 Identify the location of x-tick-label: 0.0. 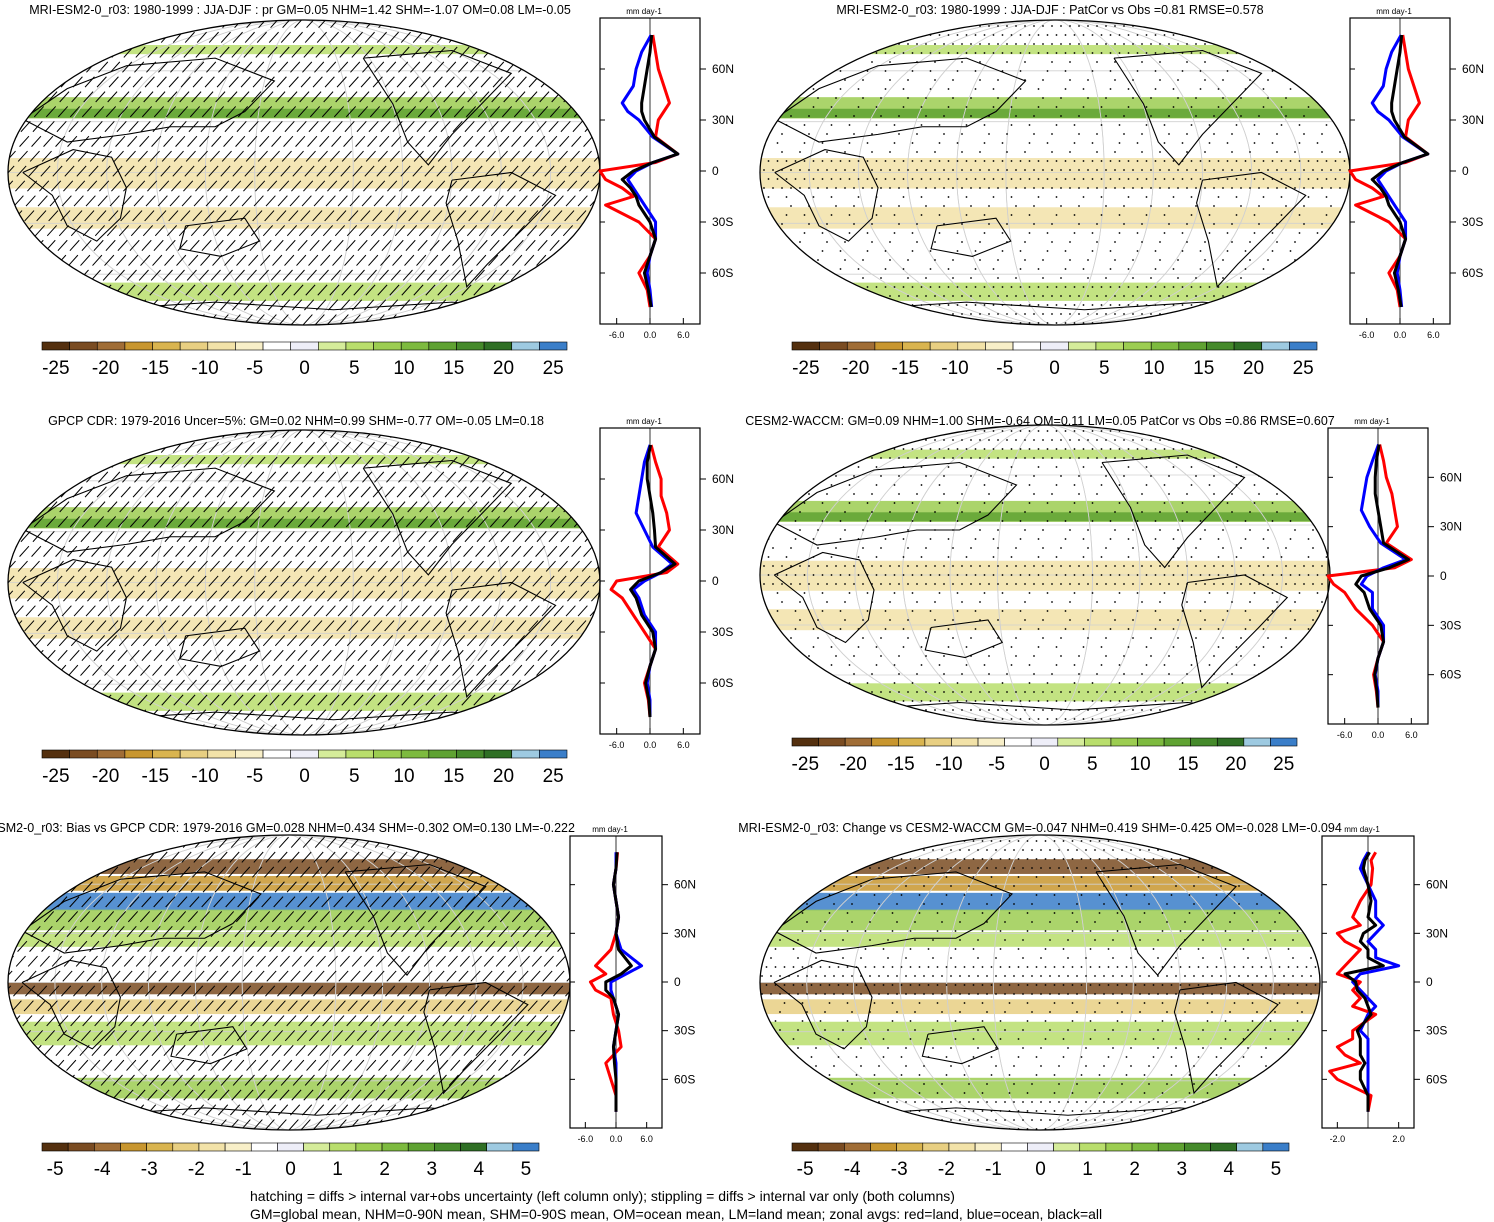
(650, 335).